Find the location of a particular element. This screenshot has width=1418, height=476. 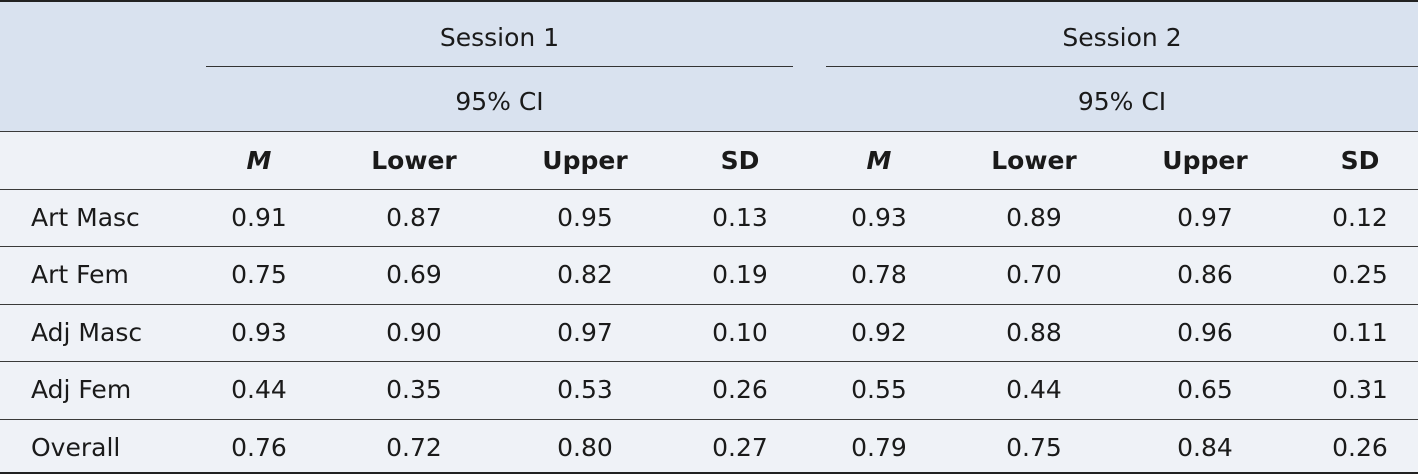

column-header-rule is located at coordinates (709, 189).